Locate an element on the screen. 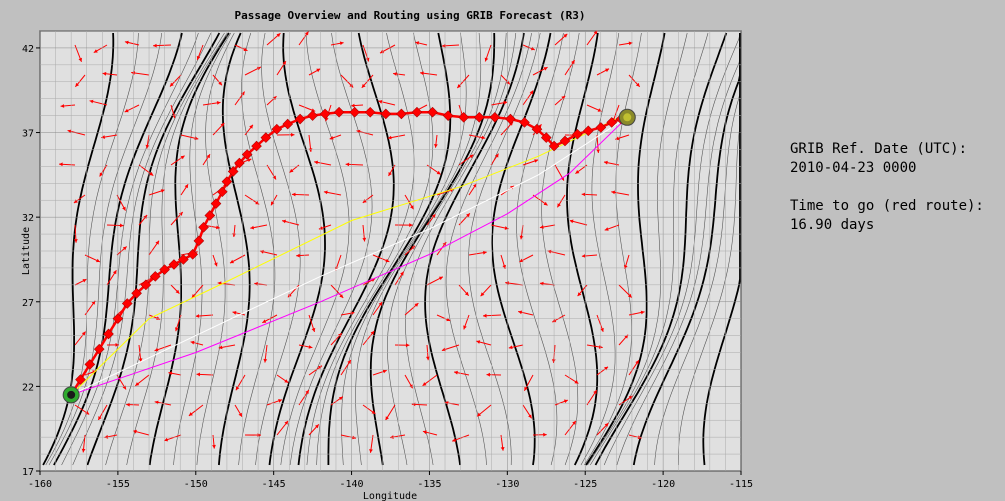 This screenshot has width=1005, height=501. y-axis-title: Latitude is located at coordinates (26, 251).